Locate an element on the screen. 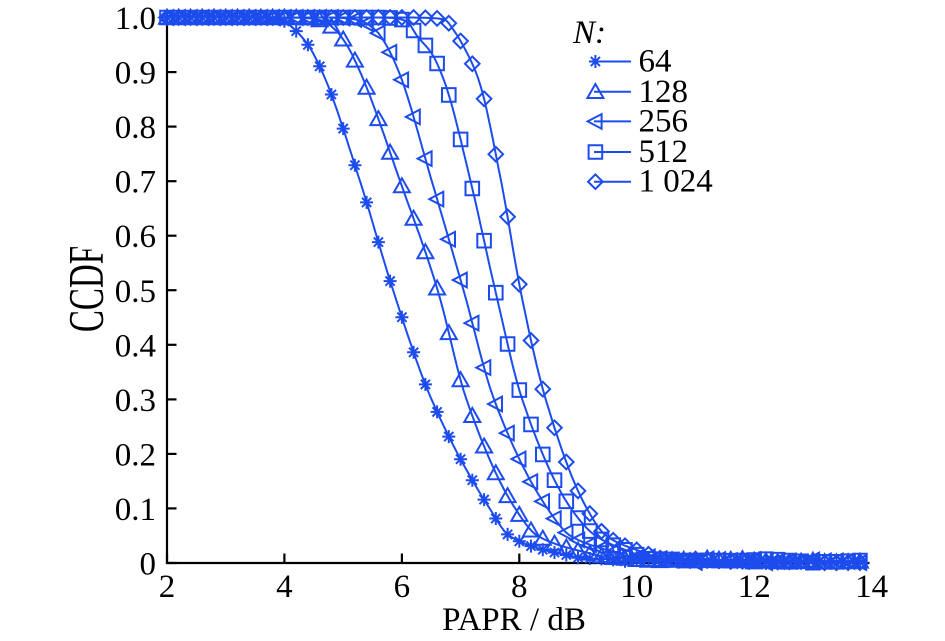  svg-text: 14 is located at coordinates (871, 587).